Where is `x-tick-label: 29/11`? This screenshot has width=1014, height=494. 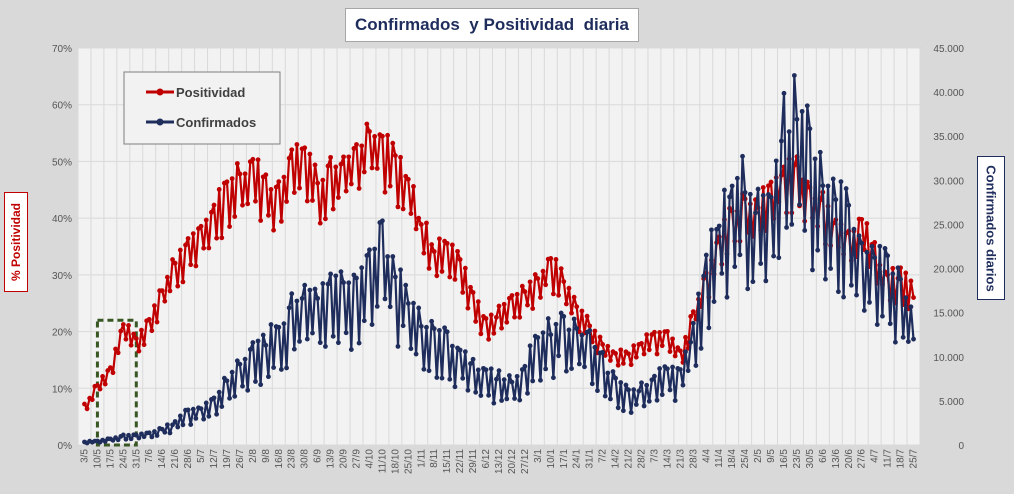 x-tick-label: 29/11 is located at coordinates (473, 461).